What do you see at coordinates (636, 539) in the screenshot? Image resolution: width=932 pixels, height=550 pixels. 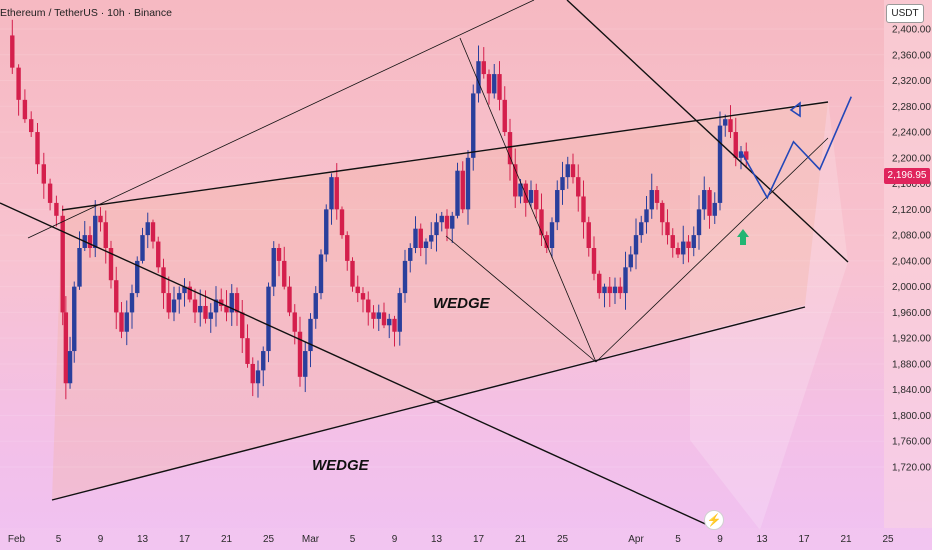 I see `time-tick-label: Apr` at bounding box center [636, 539].